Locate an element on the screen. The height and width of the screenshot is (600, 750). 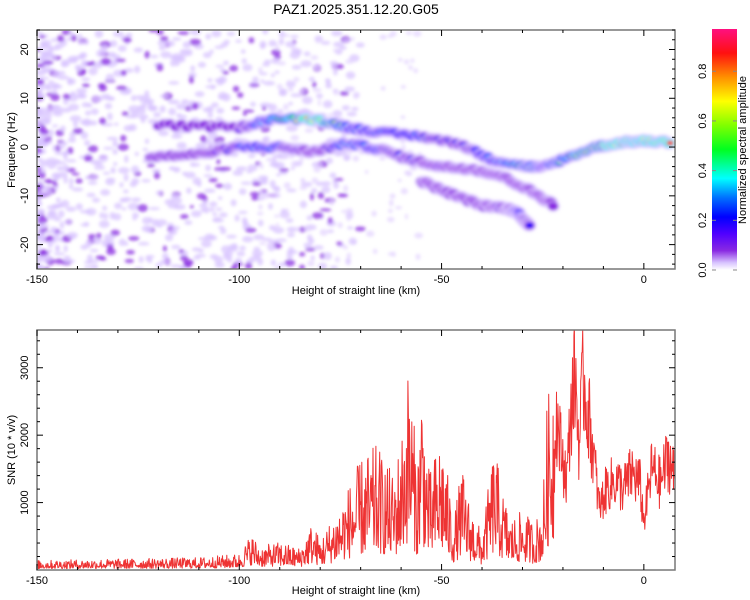
colorbar-label: Normalized spectral amplitude is located at coordinates (743, 150).